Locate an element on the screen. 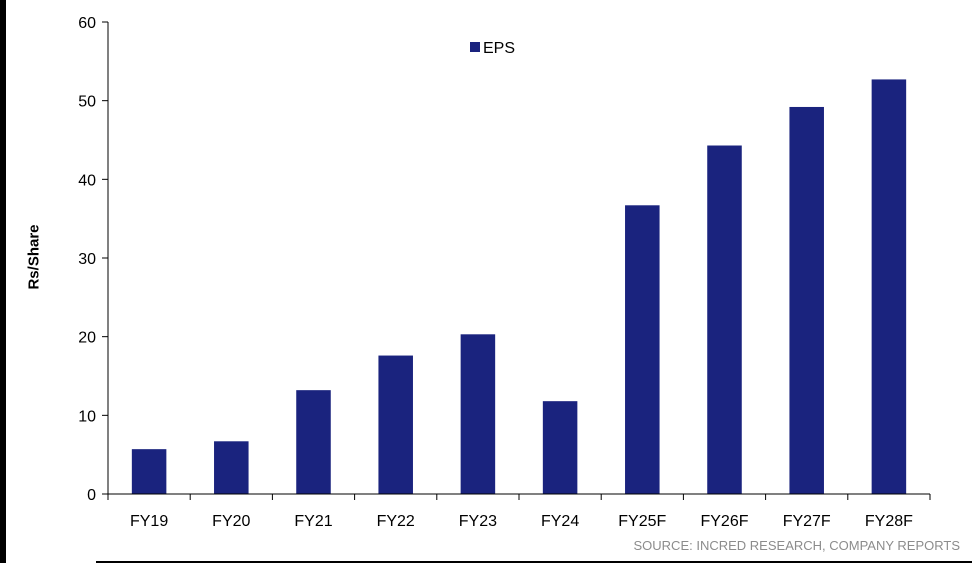 This screenshot has height=563, width=972. y-tick-label: 50 is located at coordinates (87, 102).